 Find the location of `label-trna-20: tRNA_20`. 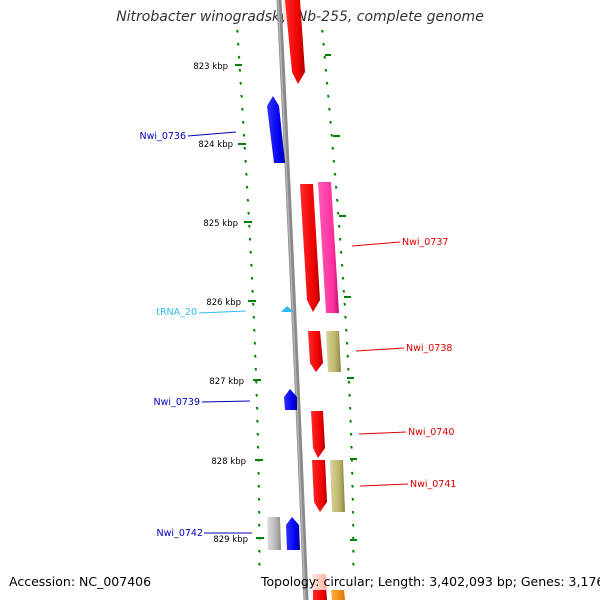

label-trna-20: tRNA_20 is located at coordinates (176, 312).